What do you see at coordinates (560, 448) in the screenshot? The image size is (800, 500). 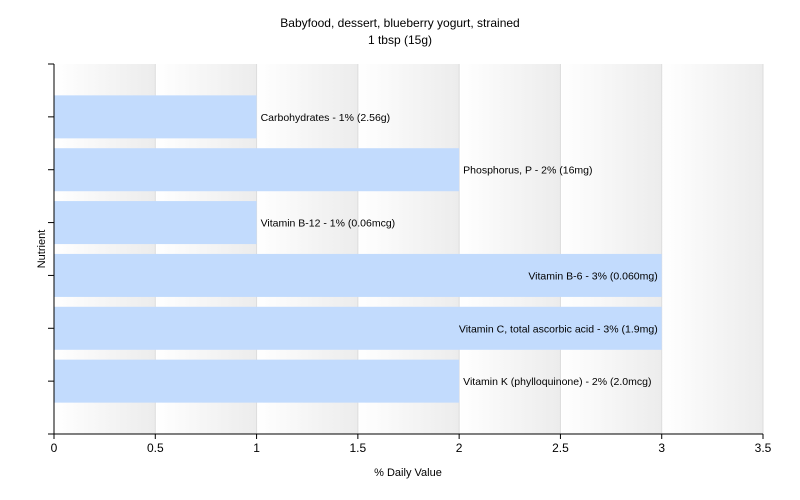 I see `x-tick-label: 2.5` at bounding box center [560, 448].